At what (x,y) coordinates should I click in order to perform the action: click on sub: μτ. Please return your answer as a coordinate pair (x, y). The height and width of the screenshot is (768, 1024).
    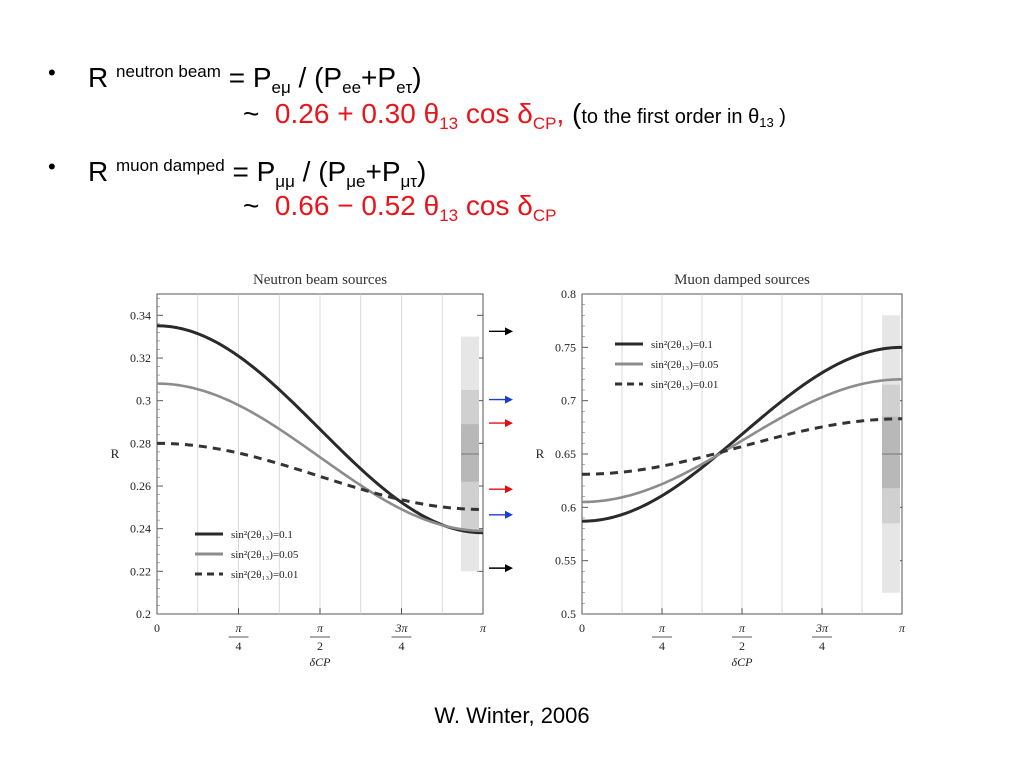
    Looking at the image, I should click on (409, 181).